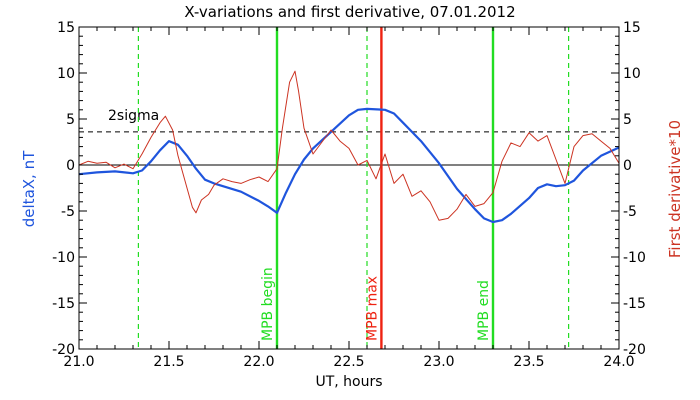 This screenshot has height=400, width=700. Describe the element at coordinates (618, 362) in the screenshot. I see `x-tick-label-6: 24.0` at that location.